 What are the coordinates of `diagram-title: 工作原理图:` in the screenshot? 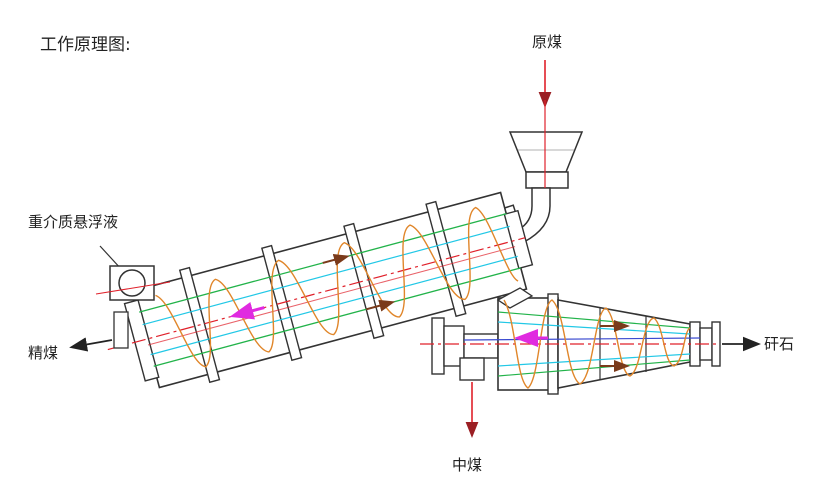 It's located at (85, 45).